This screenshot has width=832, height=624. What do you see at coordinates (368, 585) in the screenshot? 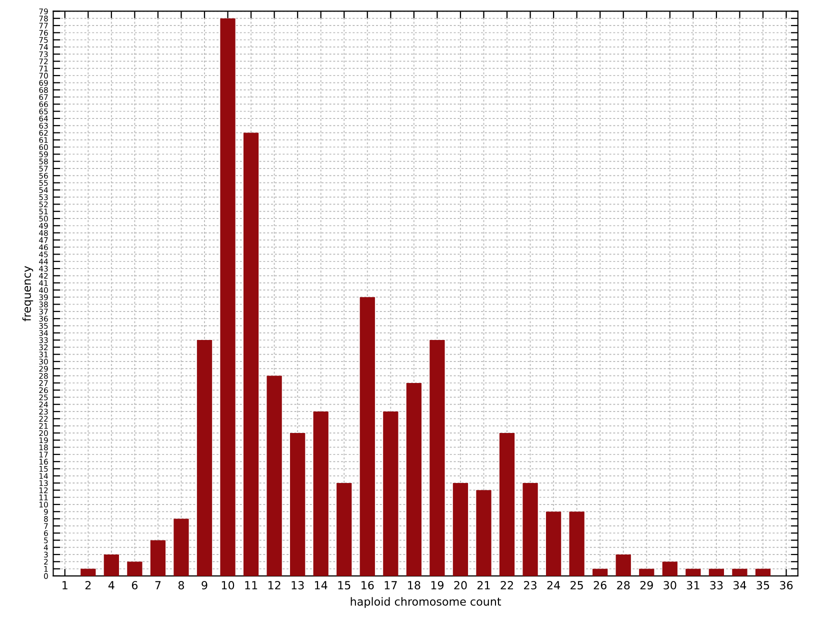
I see `x-tick-label: 16` at bounding box center [368, 585].